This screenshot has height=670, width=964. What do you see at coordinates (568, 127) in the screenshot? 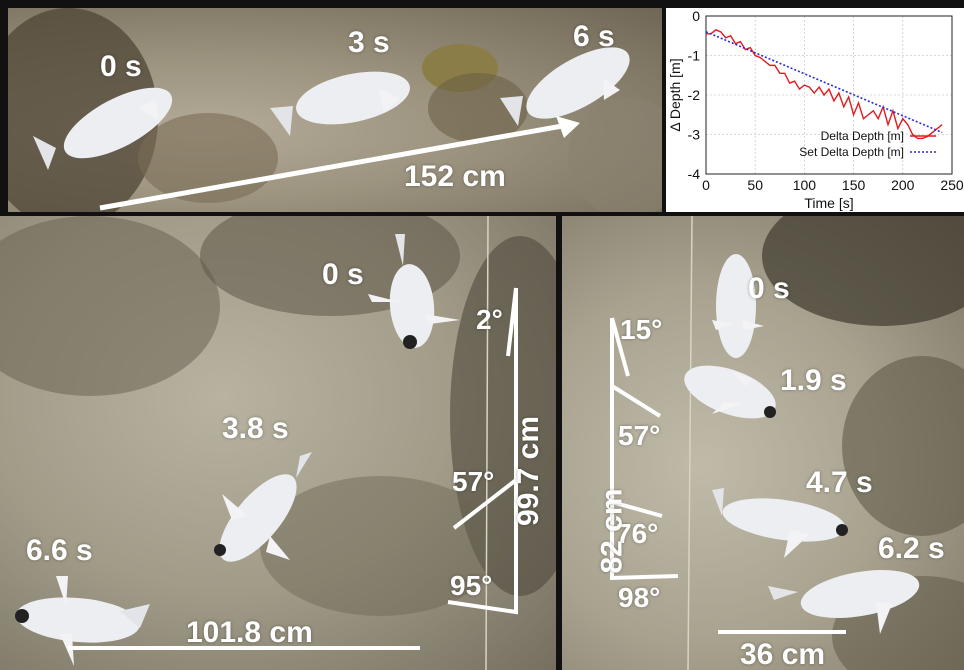
I see `distance-arrow-head` at bounding box center [568, 127].